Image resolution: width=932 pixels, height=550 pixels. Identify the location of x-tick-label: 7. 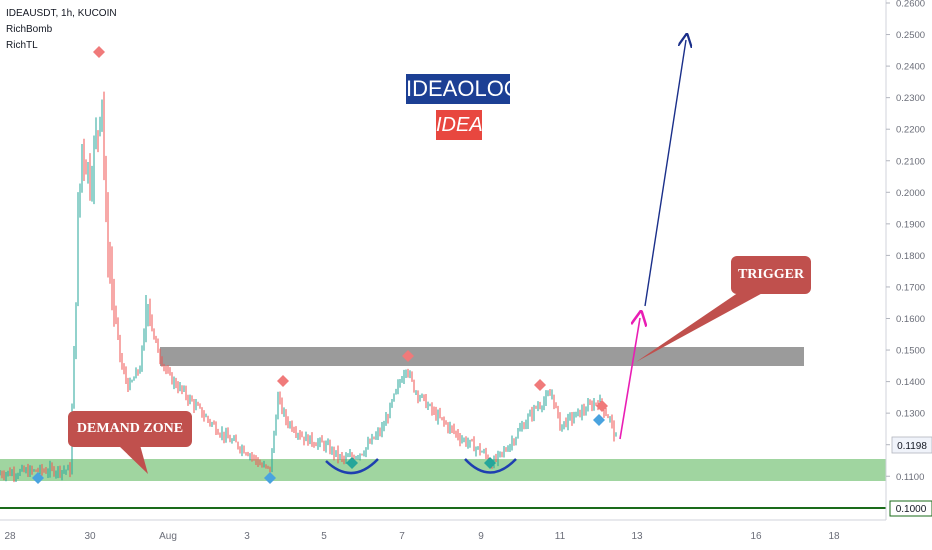
(402, 536).